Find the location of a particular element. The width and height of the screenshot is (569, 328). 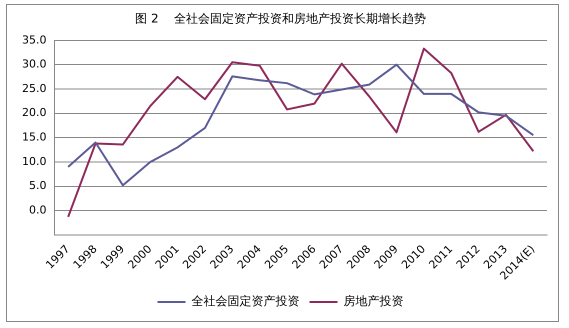

y-tick-label: 0.0 is located at coordinates (37, 209).